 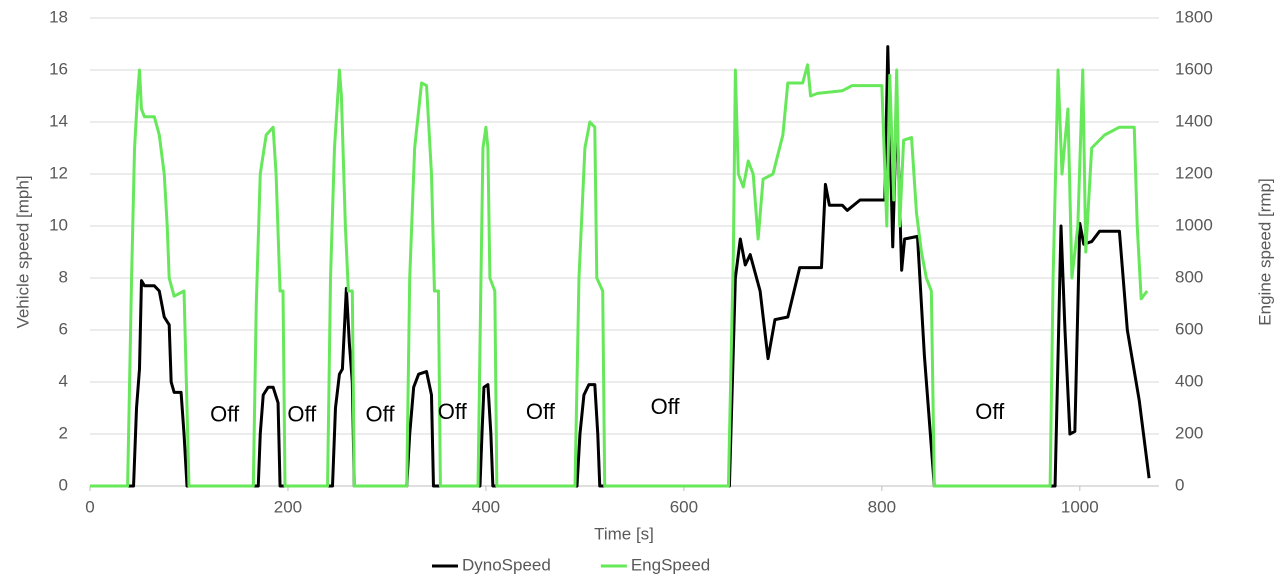 I want to click on x-tick-label: 1000, so click(x=1080, y=506).